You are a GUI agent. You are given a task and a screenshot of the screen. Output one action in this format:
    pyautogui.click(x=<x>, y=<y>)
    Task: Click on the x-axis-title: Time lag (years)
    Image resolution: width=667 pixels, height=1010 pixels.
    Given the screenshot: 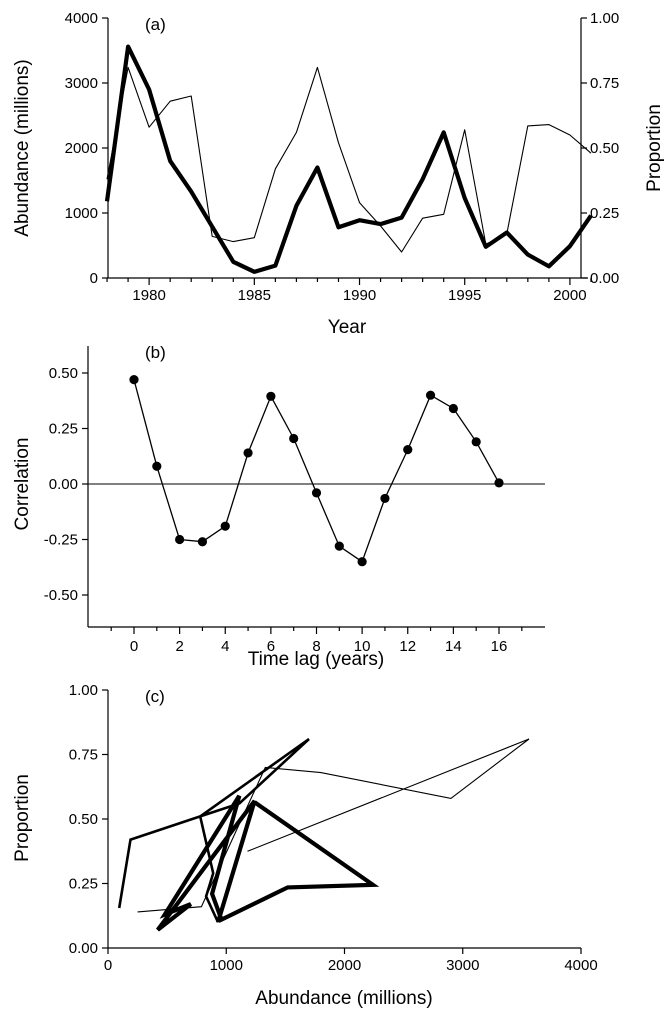 What is the action you would take?
    pyautogui.click(x=316, y=659)
    